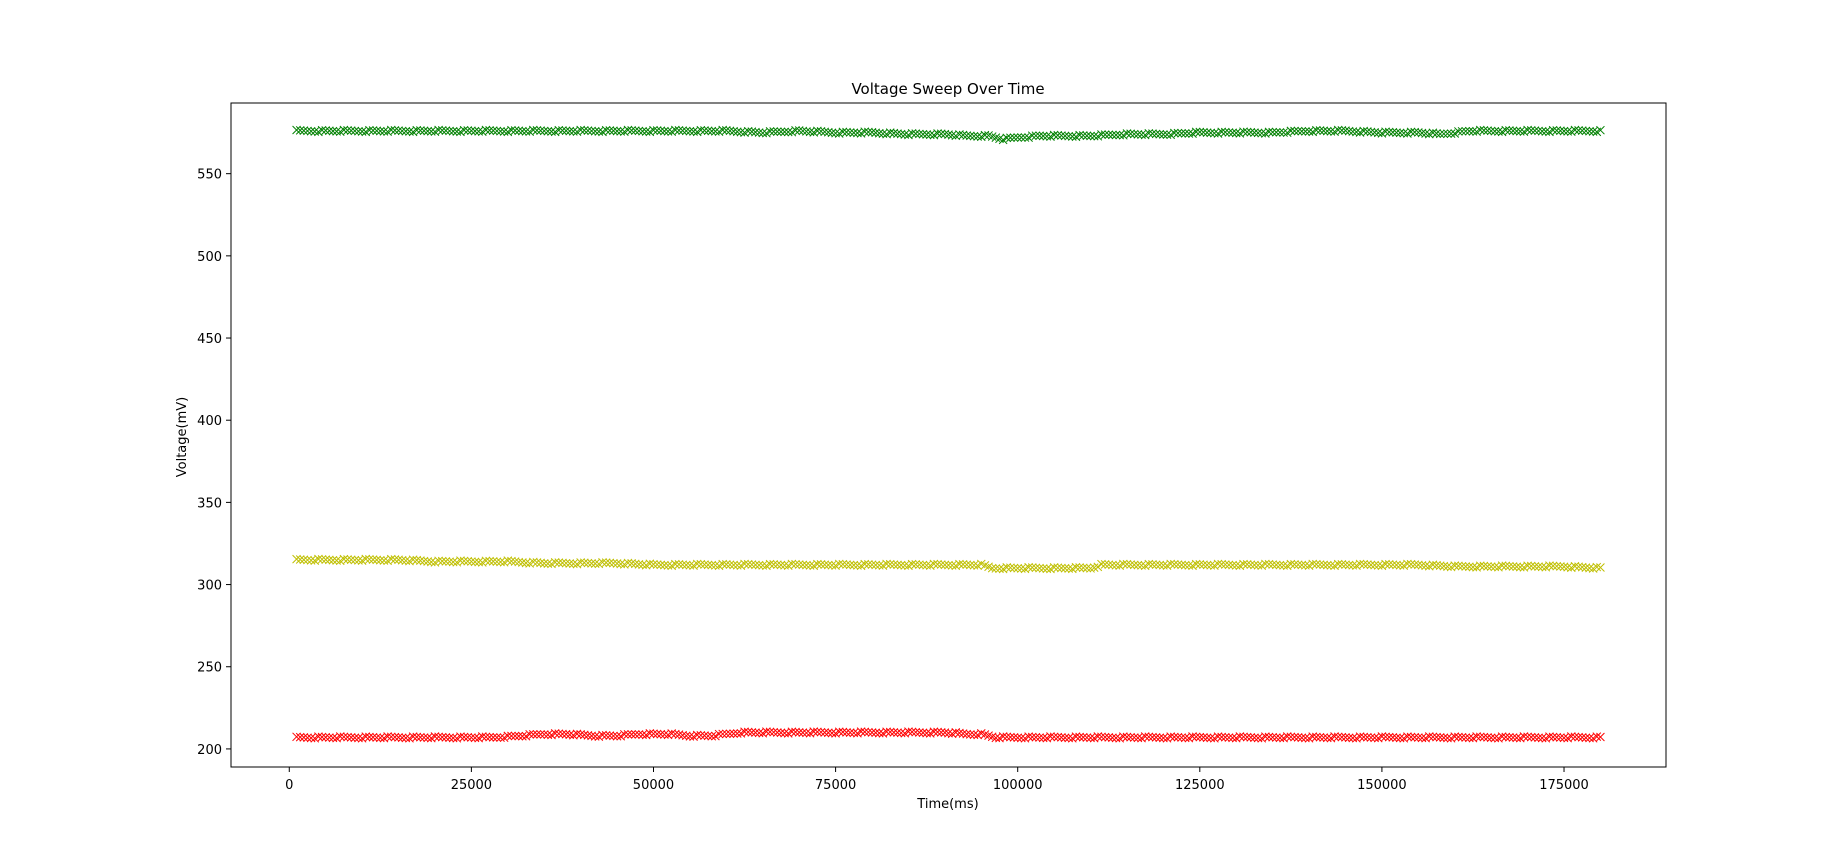 The width and height of the screenshot is (1848, 861). What do you see at coordinates (289, 785) in the screenshot?
I see `x-tick-label: 0` at bounding box center [289, 785].